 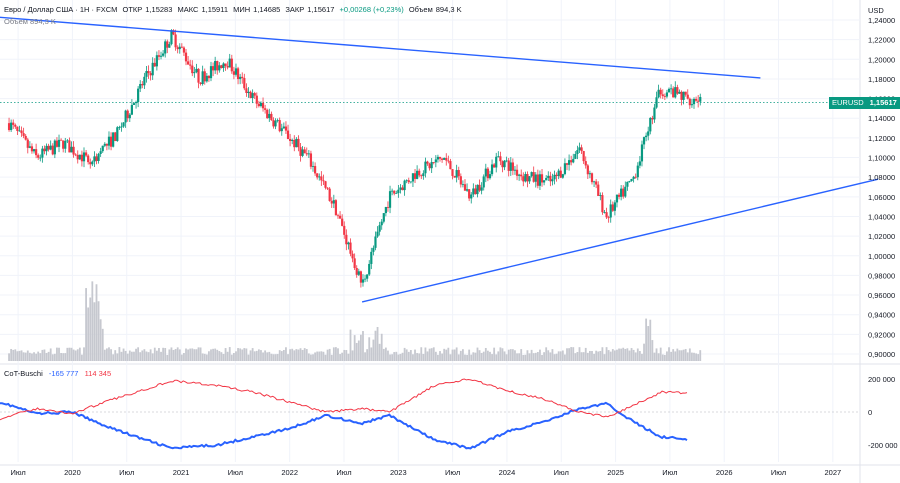 I want to click on trendline-upper, so click(x=380, y=47).